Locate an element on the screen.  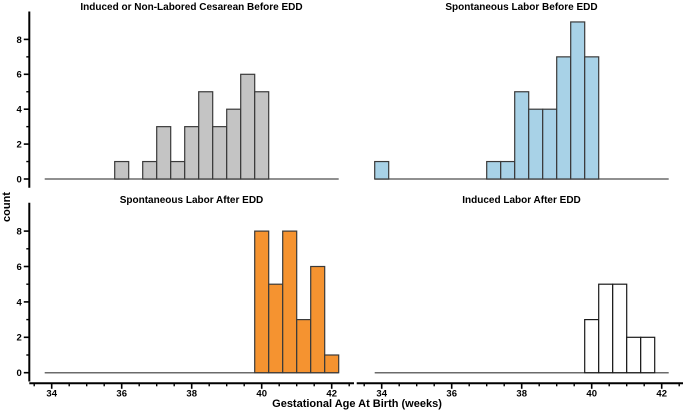
panel-title-induced-labor-after-edd: Induced Labor After EDD is located at coordinates (521, 200).